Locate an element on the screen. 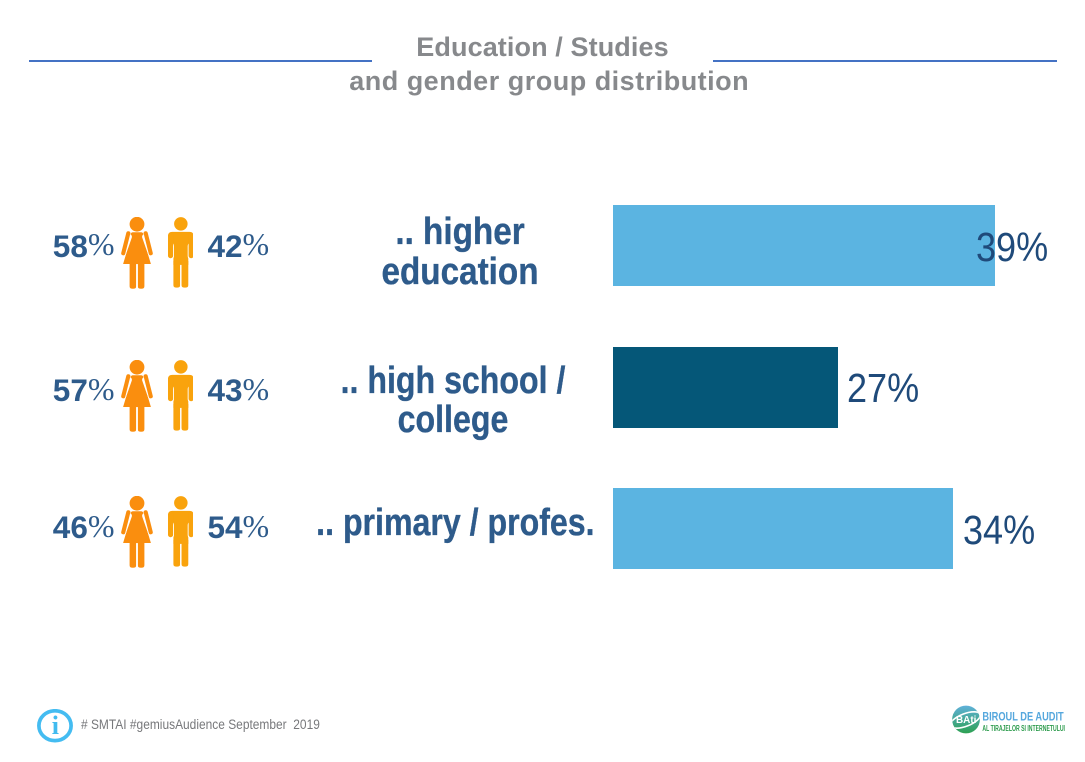 This screenshot has width=1085, height=762. svg-text: i is located at coordinates (55, 726).